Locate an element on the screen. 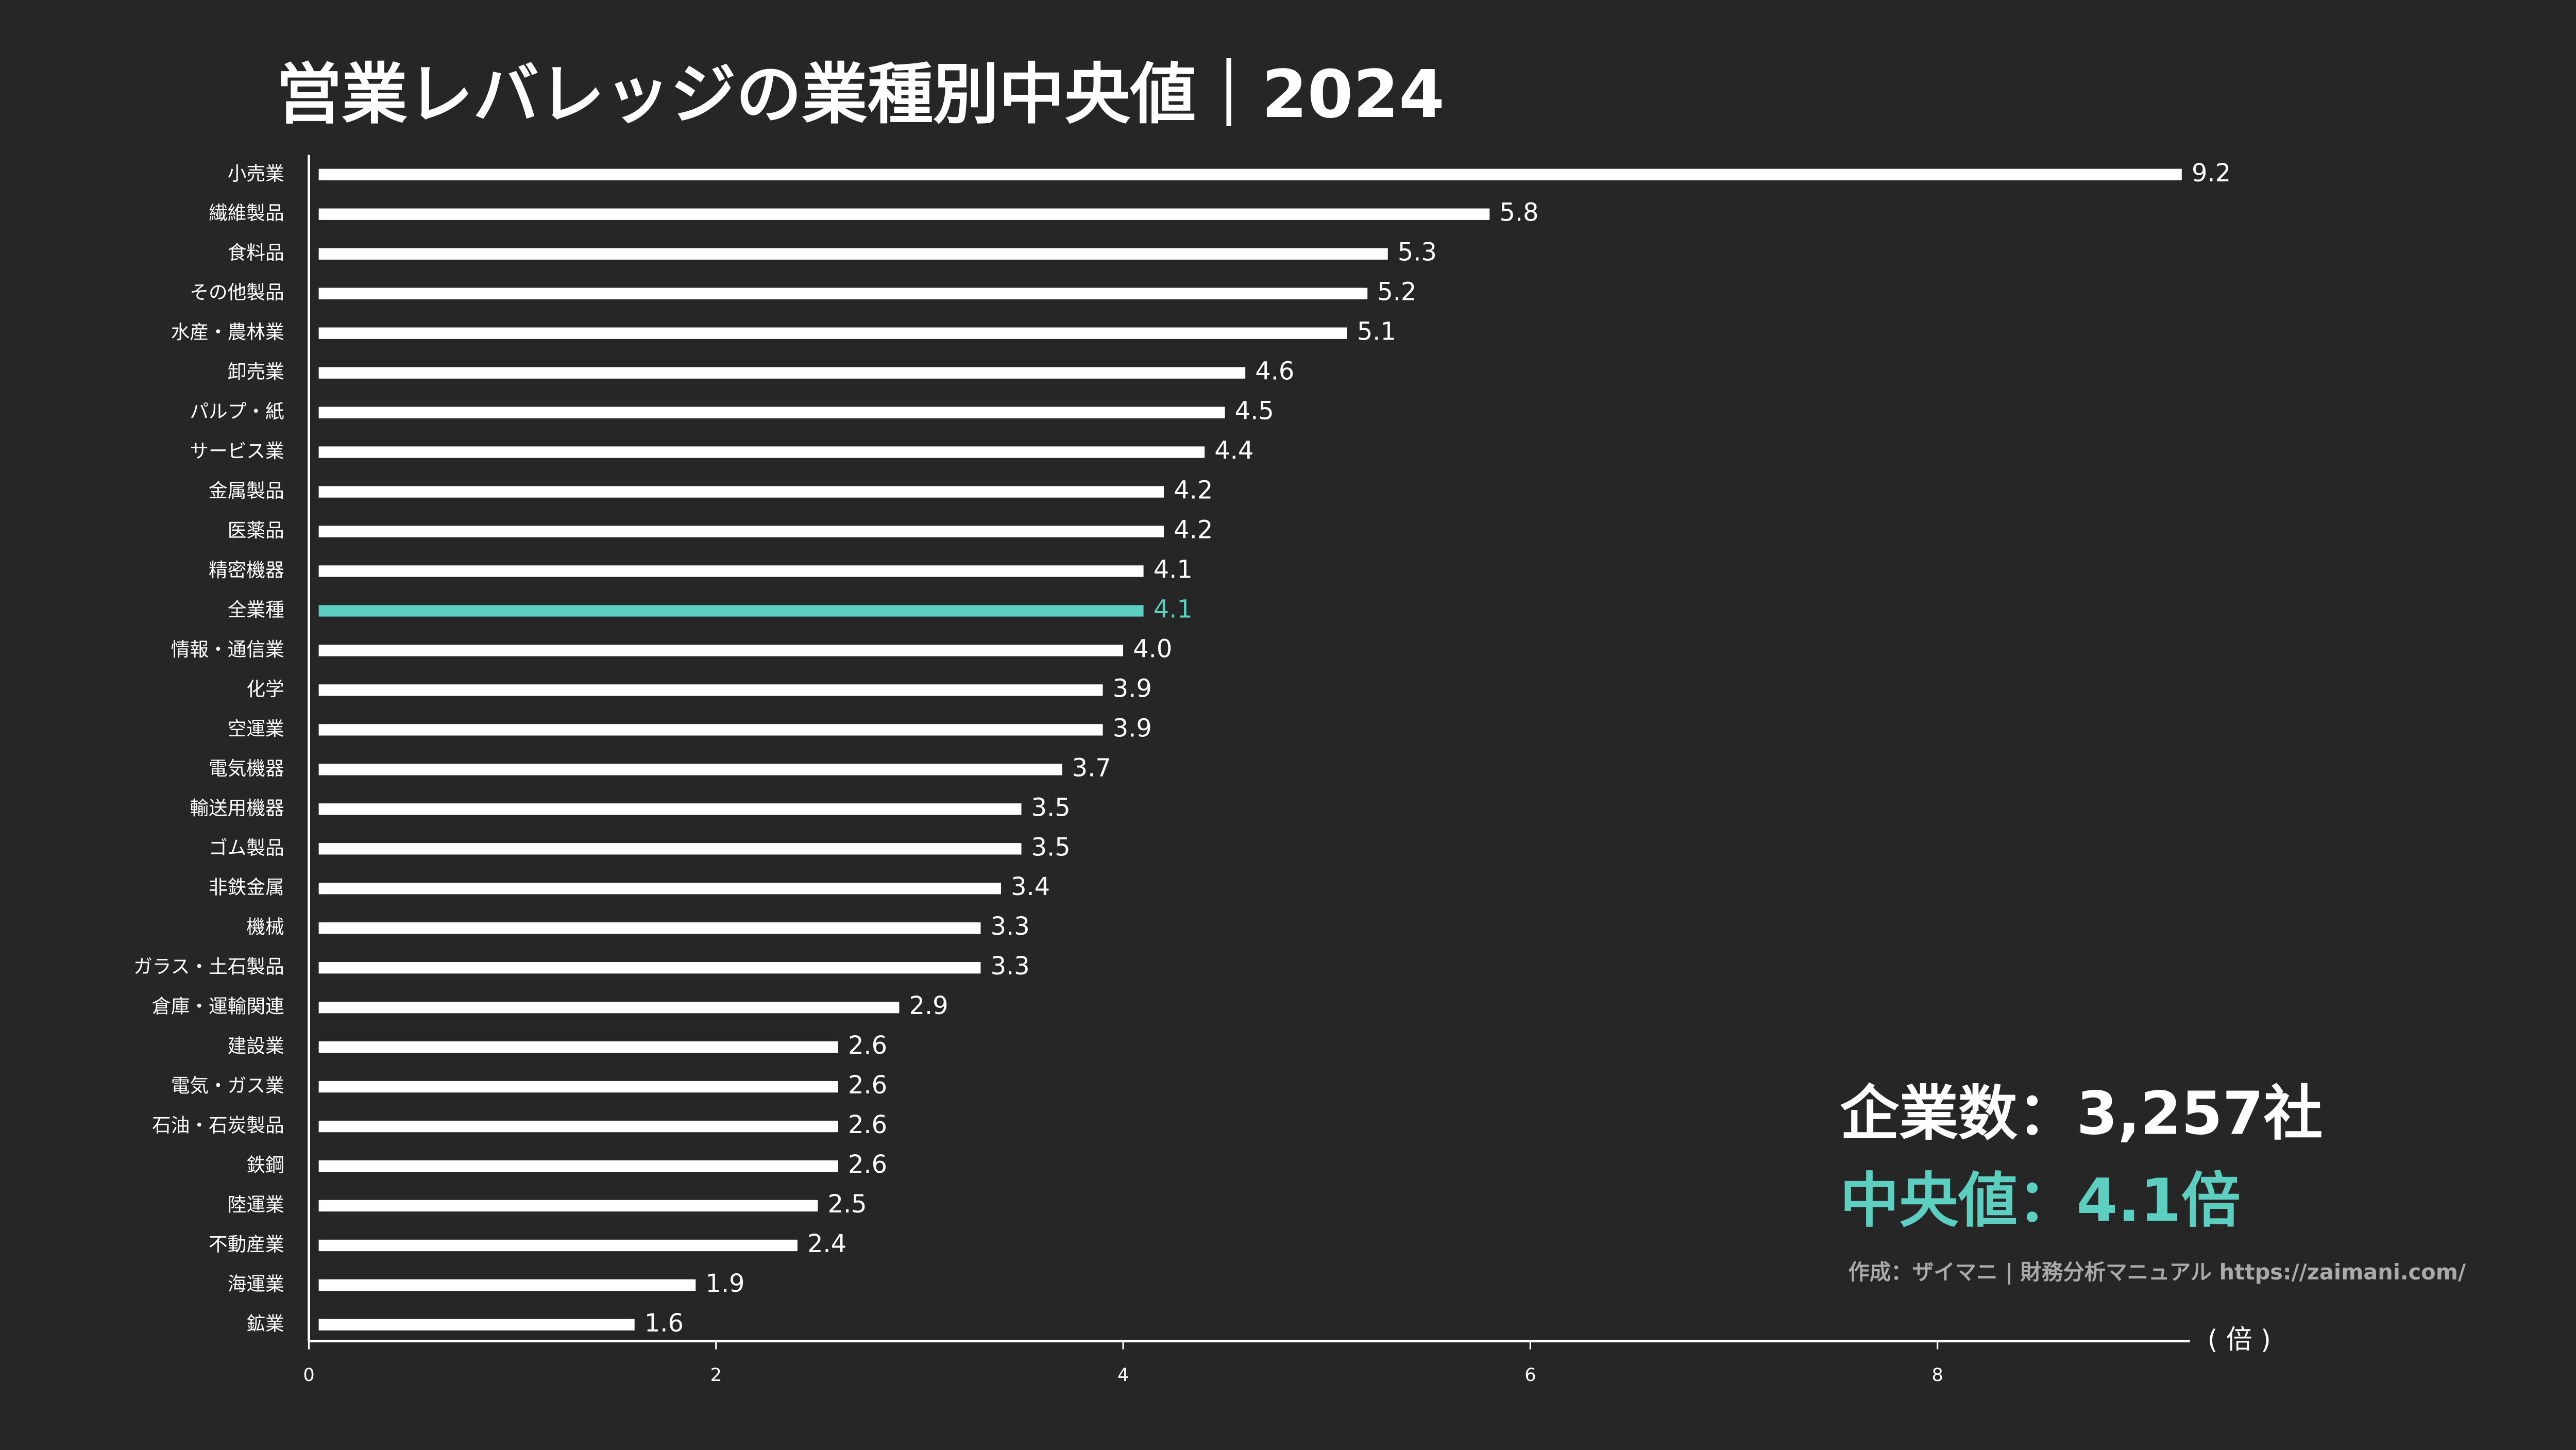 This screenshot has width=2576, height=1450. y-tick-label: 電気・ガス業 is located at coordinates (227, 1086).